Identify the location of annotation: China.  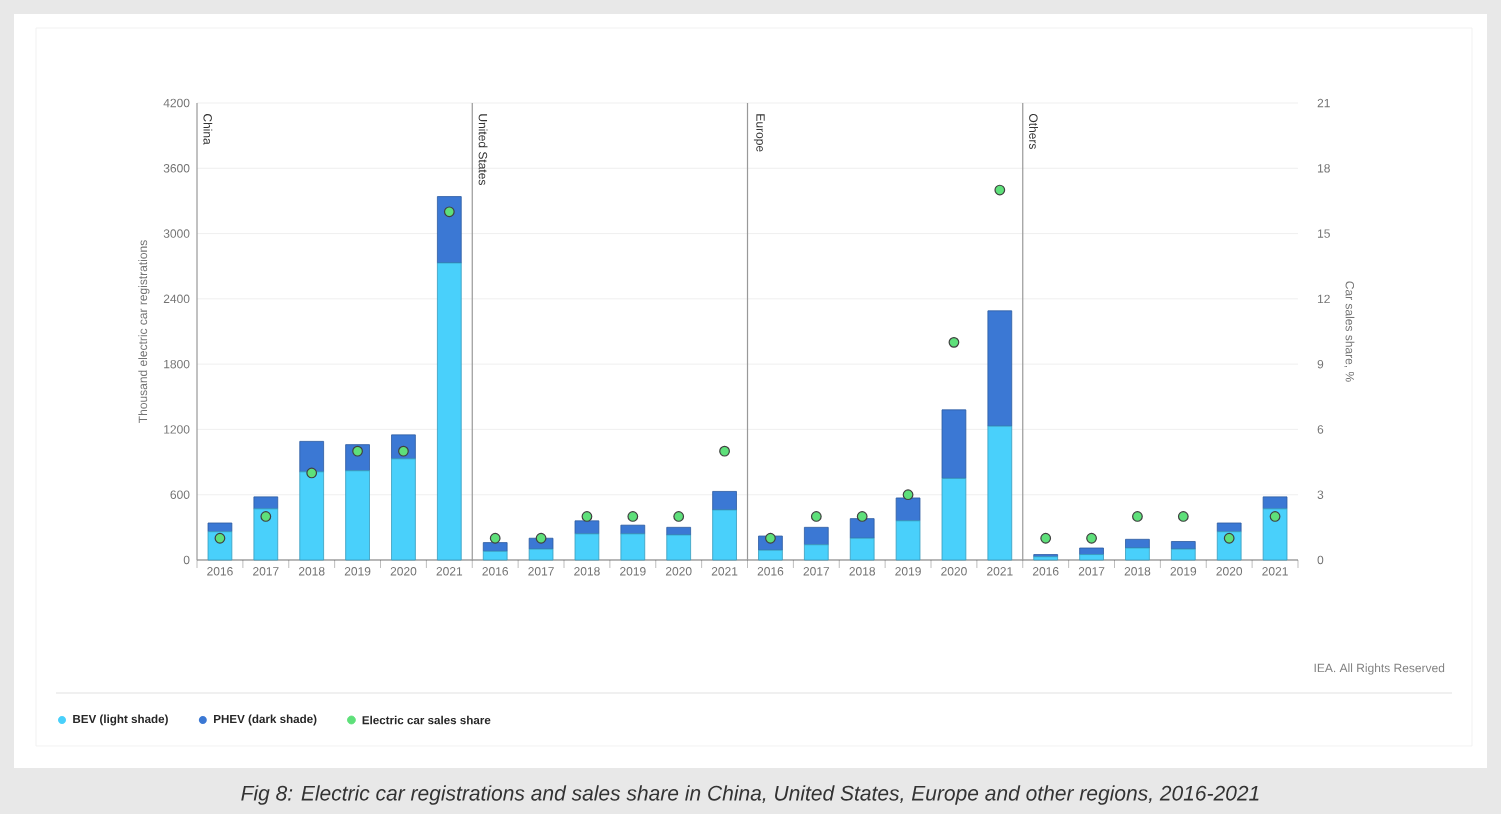
(208, 129).